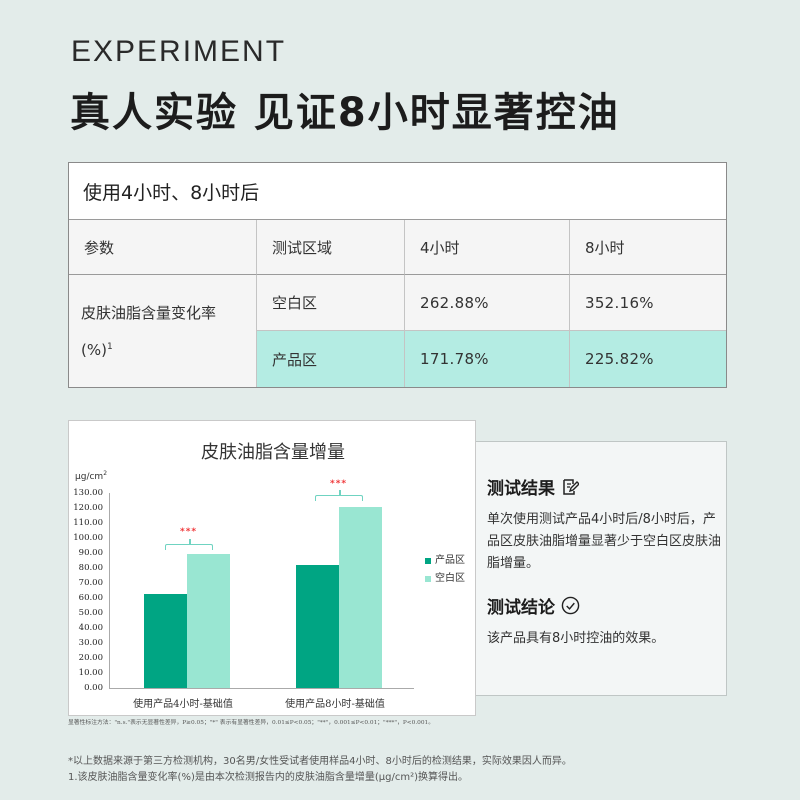 The image size is (800, 800). What do you see at coordinates (576, 638) in the screenshot?
I see `conclusion-text: 该产品具有8小时控油的效果。` at bounding box center [576, 638].